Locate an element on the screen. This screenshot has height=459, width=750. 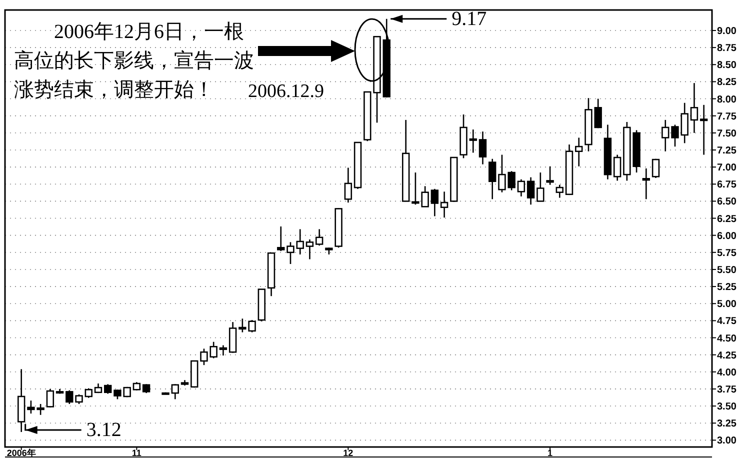
annotation: 2006.12.9 is located at coordinates (286, 91).